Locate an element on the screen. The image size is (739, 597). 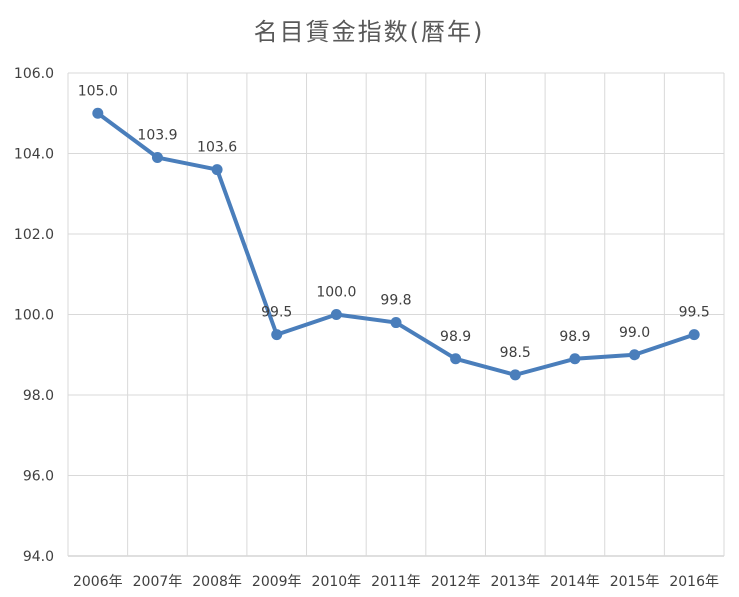
x-tick-label: 2007年 is located at coordinates (158, 582).